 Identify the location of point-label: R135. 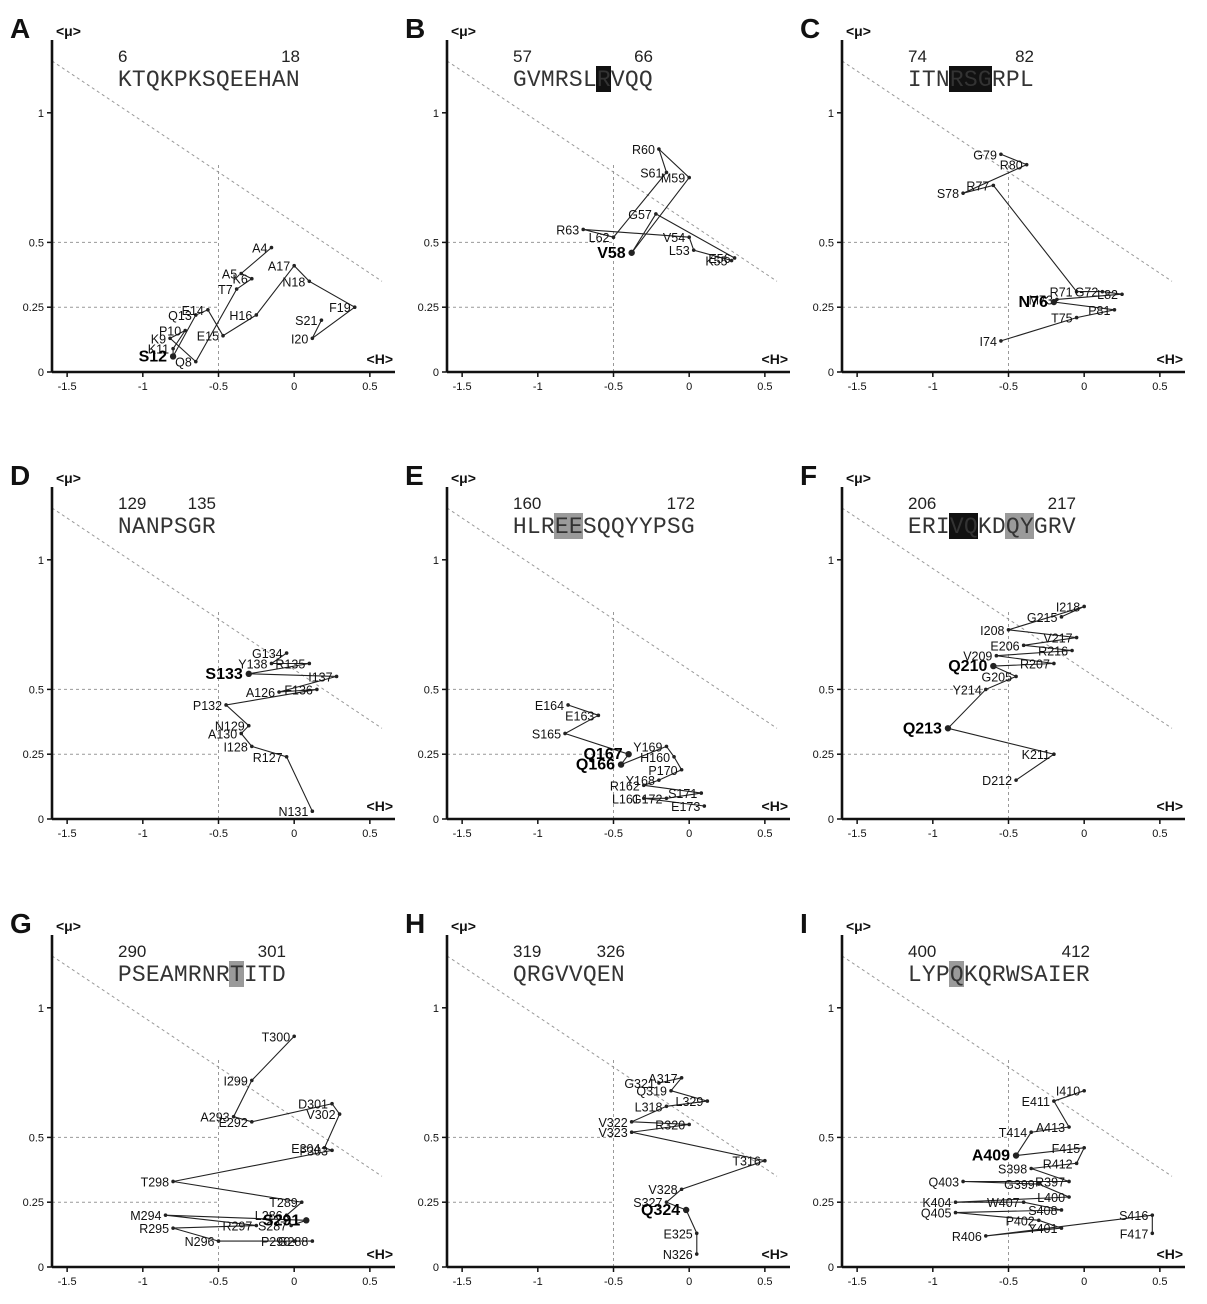
(290, 664).